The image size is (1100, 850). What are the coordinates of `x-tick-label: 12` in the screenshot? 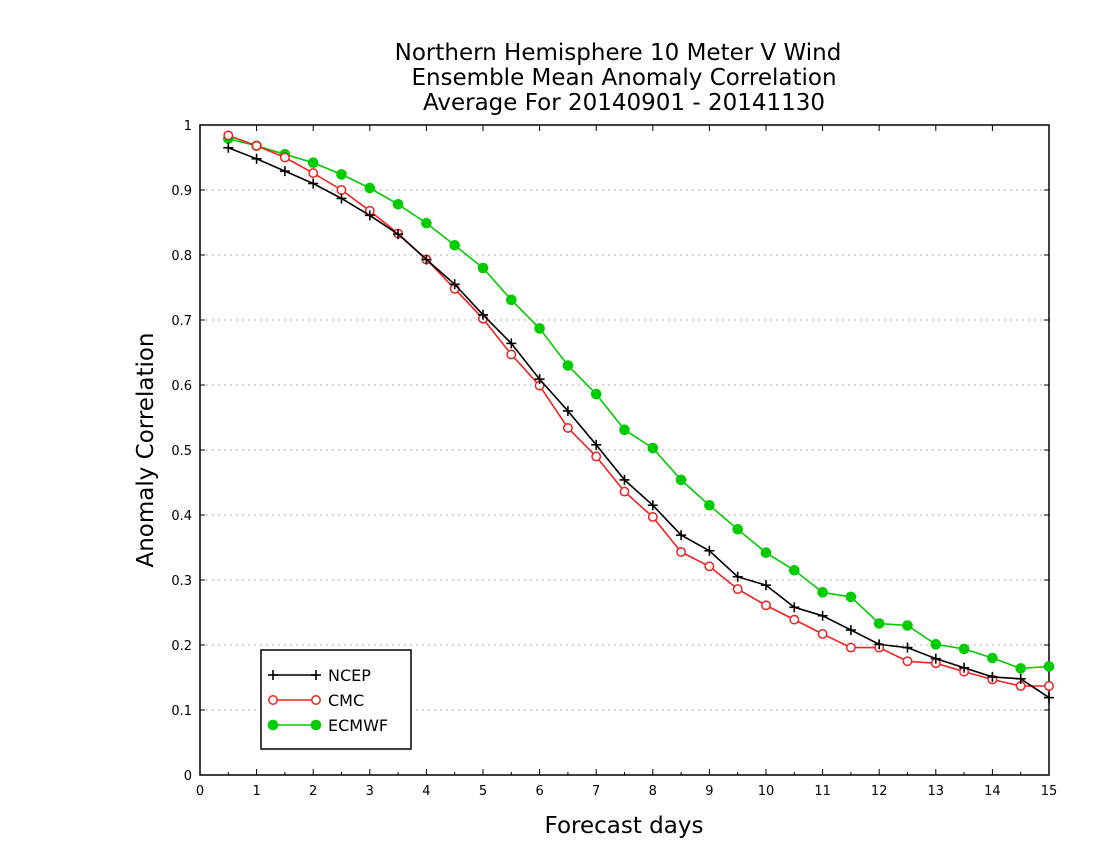 It's located at (879, 791).